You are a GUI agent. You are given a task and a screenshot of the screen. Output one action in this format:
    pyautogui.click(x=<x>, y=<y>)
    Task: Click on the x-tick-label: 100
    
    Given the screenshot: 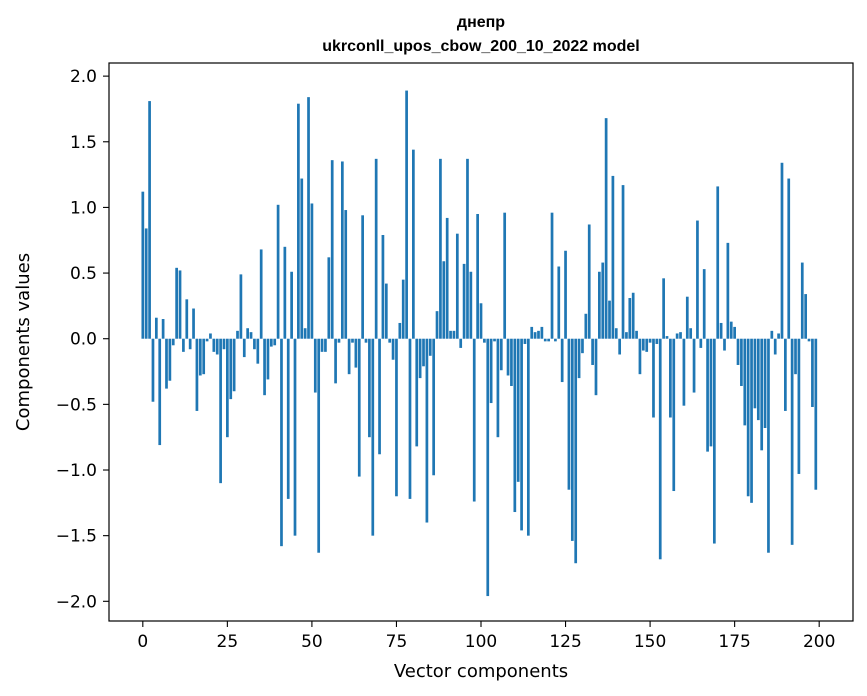 What is the action you would take?
    pyautogui.click(x=481, y=642)
    